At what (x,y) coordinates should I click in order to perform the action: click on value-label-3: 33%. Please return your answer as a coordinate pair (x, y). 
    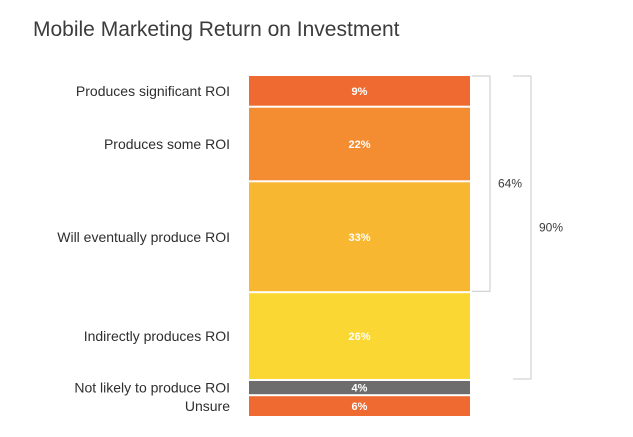
    Looking at the image, I should click on (359, 238).